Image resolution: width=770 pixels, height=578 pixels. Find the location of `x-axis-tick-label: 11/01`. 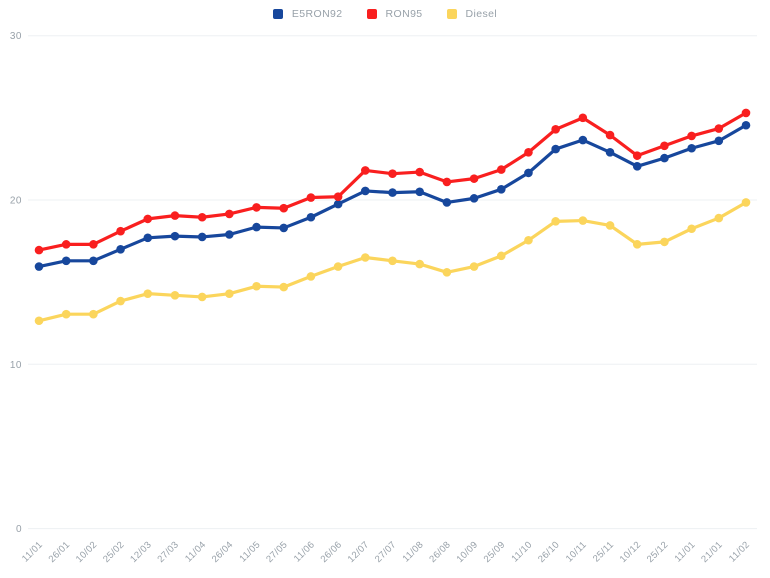

x-axis-tick-label: 11/01 is located at coordinates (32, 551).